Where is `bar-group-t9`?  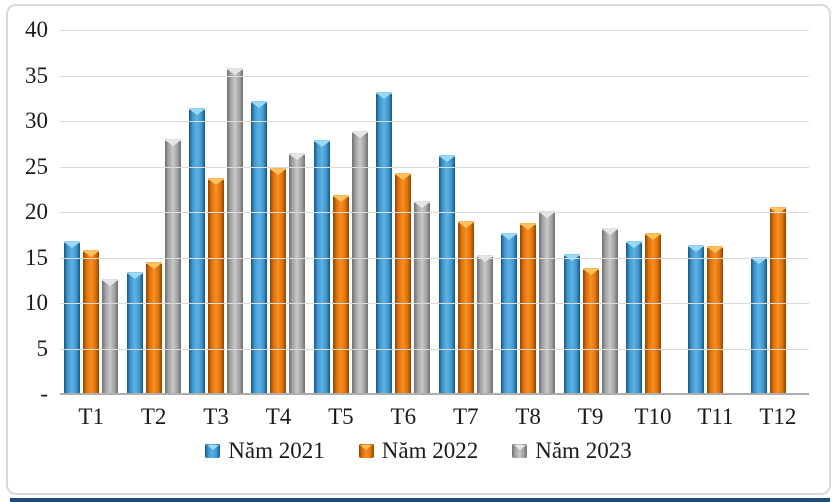 bar-group-t9 is located at coordinates (590, 212).